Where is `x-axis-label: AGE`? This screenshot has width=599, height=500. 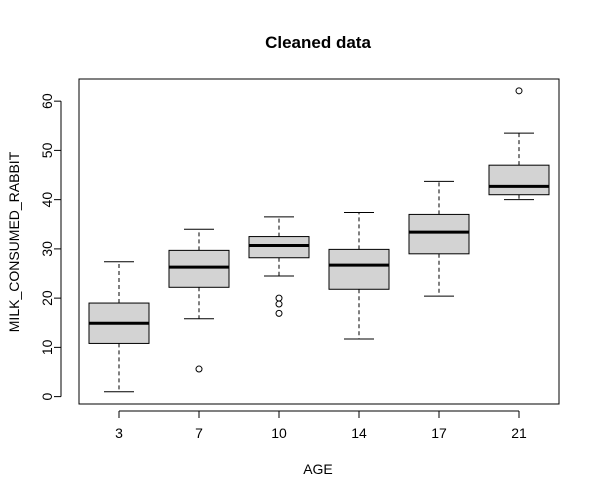 x-axis-label: AGE is located at coordinates (318, 469).